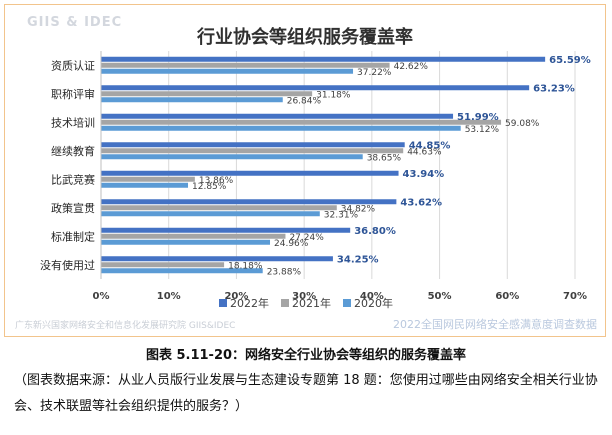 Image resolution: width=612 pixels, height=435 pixels. What do you see at coordinates (358, 259) in the screenshot?
I see `data-label: 34.25%` at bounding box center [358, 259].